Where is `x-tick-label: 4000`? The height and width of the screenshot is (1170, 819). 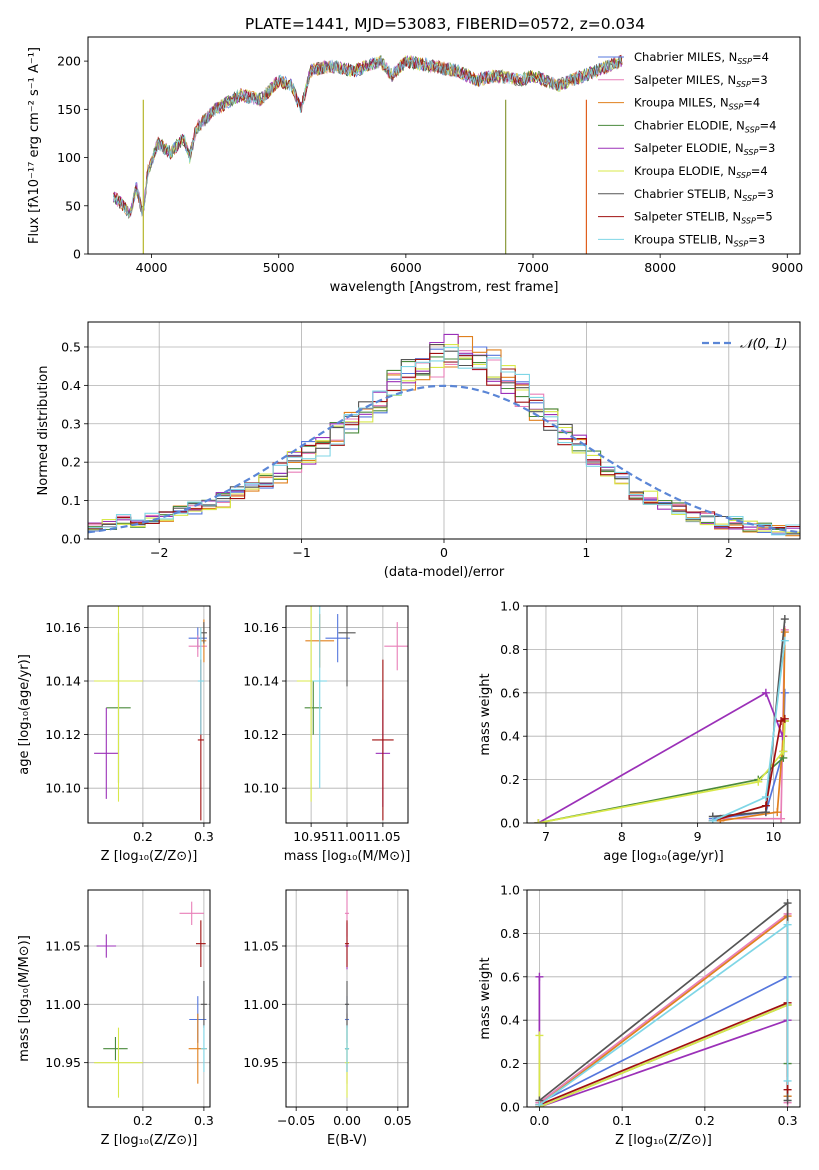
x-tick-label: 4000 is located at coordinates (152, 267).